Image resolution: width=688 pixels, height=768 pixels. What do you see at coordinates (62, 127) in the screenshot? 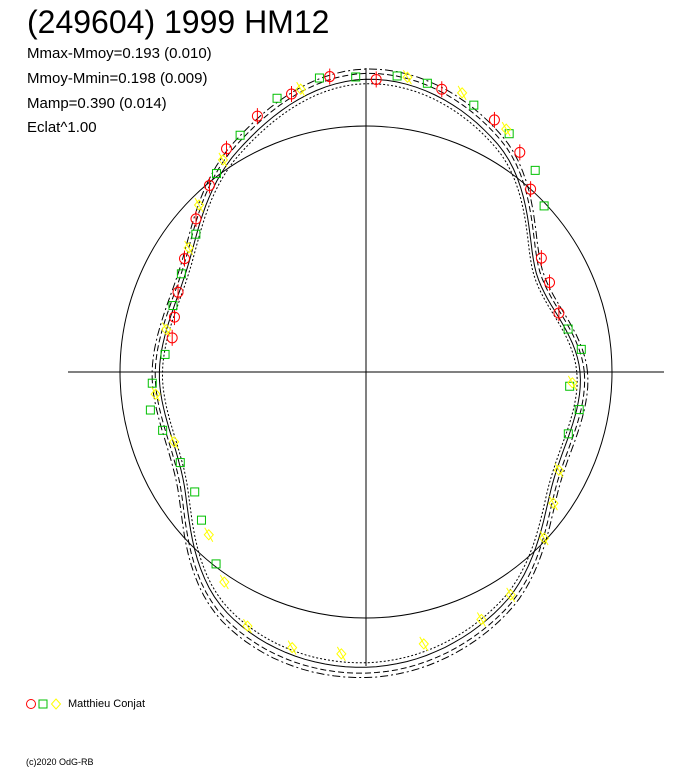
I see `stat-eclat: Eclat^1.00` at bounding box center [62, 127].